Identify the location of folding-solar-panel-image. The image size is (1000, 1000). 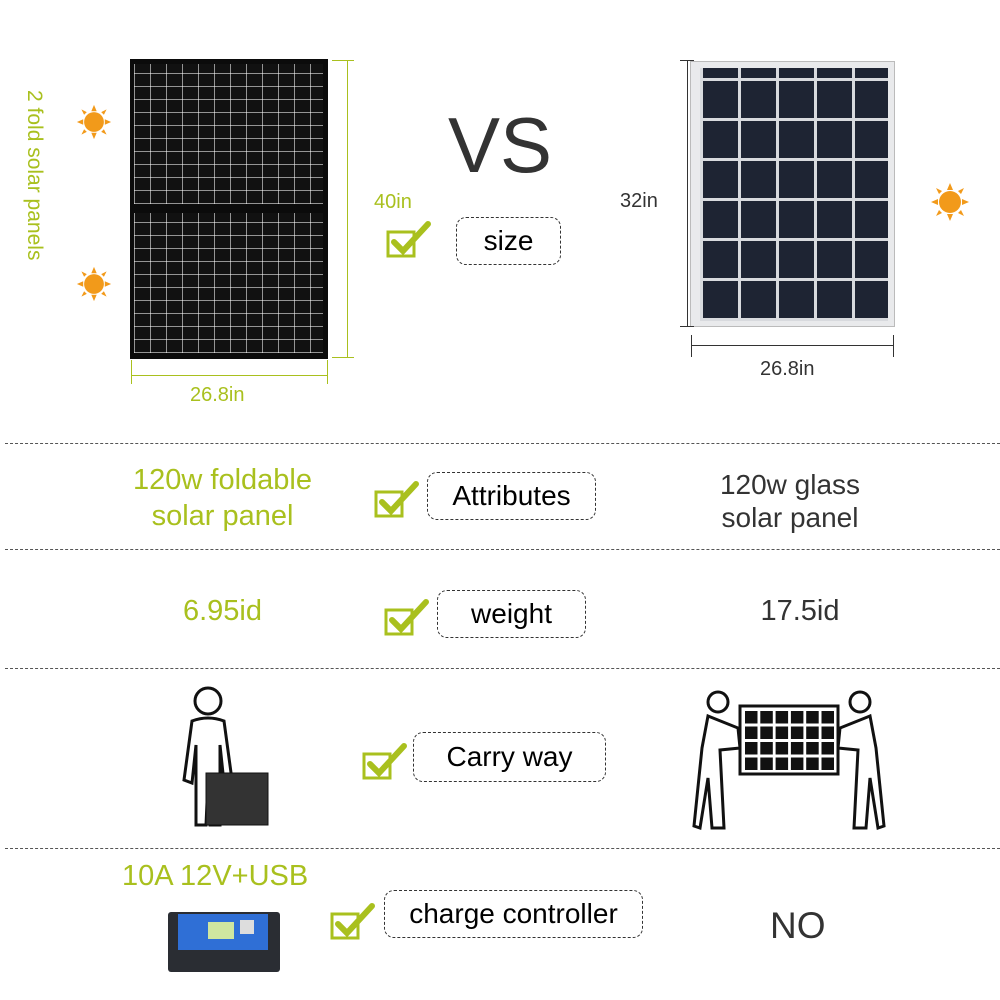
(229, 209).